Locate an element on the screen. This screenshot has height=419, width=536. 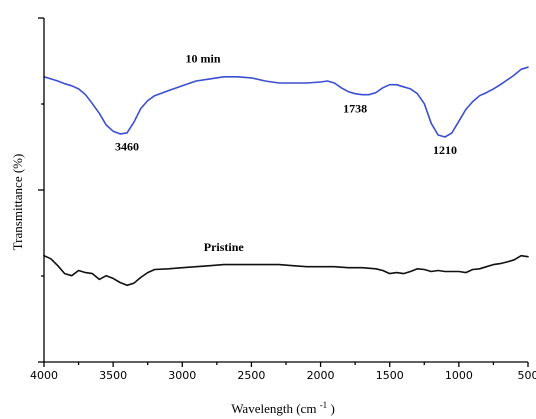
x-tick-label: 1000 is located at coordinates (459, 375).